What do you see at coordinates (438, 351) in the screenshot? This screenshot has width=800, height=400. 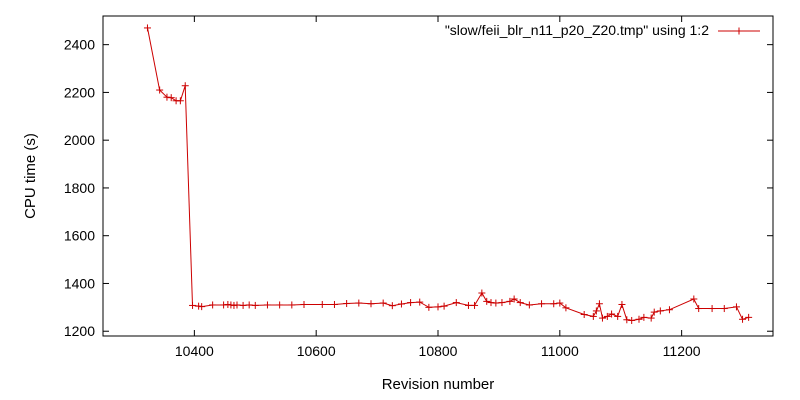 I see `x-tick-label: 10800` at bounding box center [438, 351].